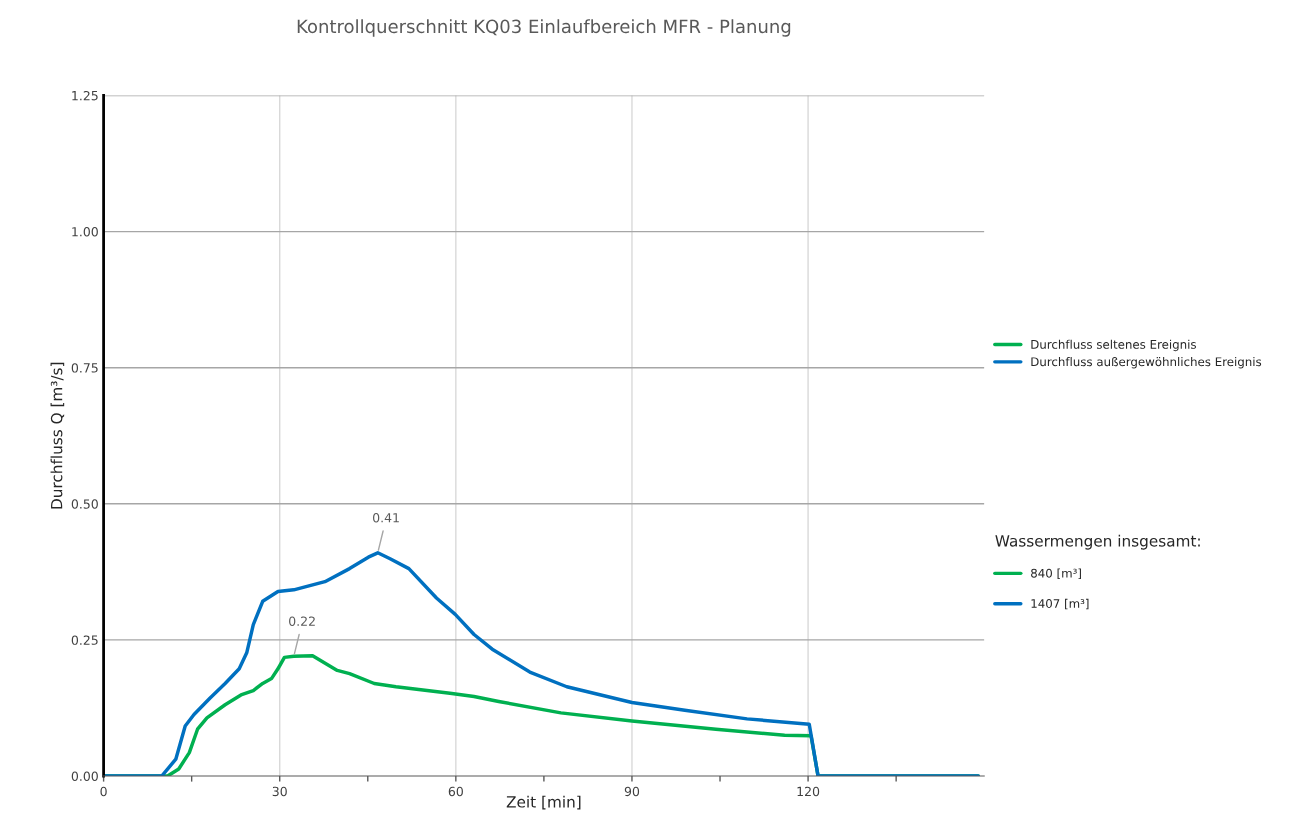 The image size is (1295, 830). What do you see at coordinates (302, 621) in the screenshot?
I see `annotation: 0.22` at bounding box center [302, 621].